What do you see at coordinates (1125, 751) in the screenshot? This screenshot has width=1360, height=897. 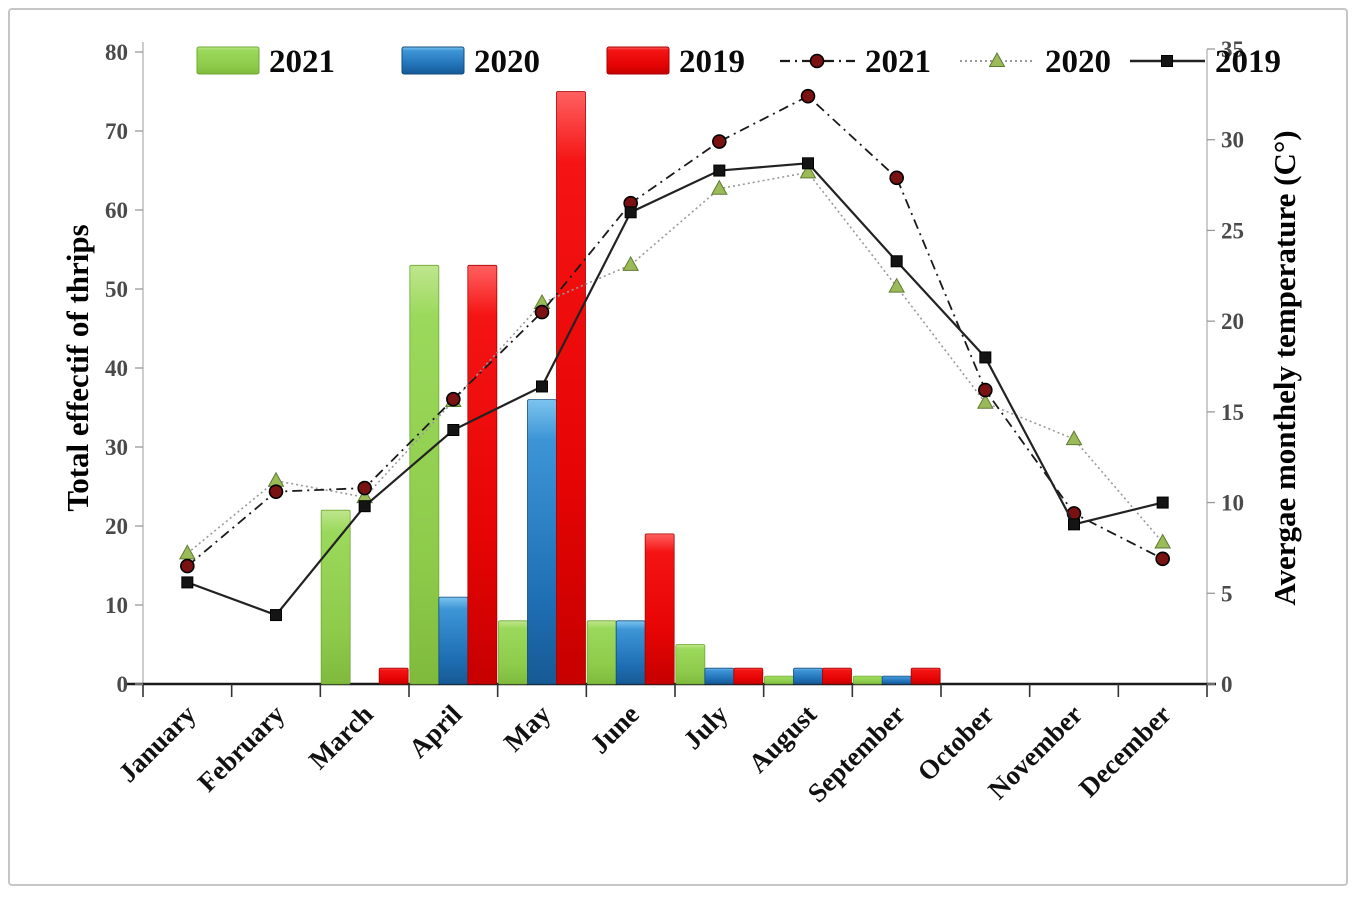 I see `x-tick-label-December: December` at bounding box center [1125, 751].